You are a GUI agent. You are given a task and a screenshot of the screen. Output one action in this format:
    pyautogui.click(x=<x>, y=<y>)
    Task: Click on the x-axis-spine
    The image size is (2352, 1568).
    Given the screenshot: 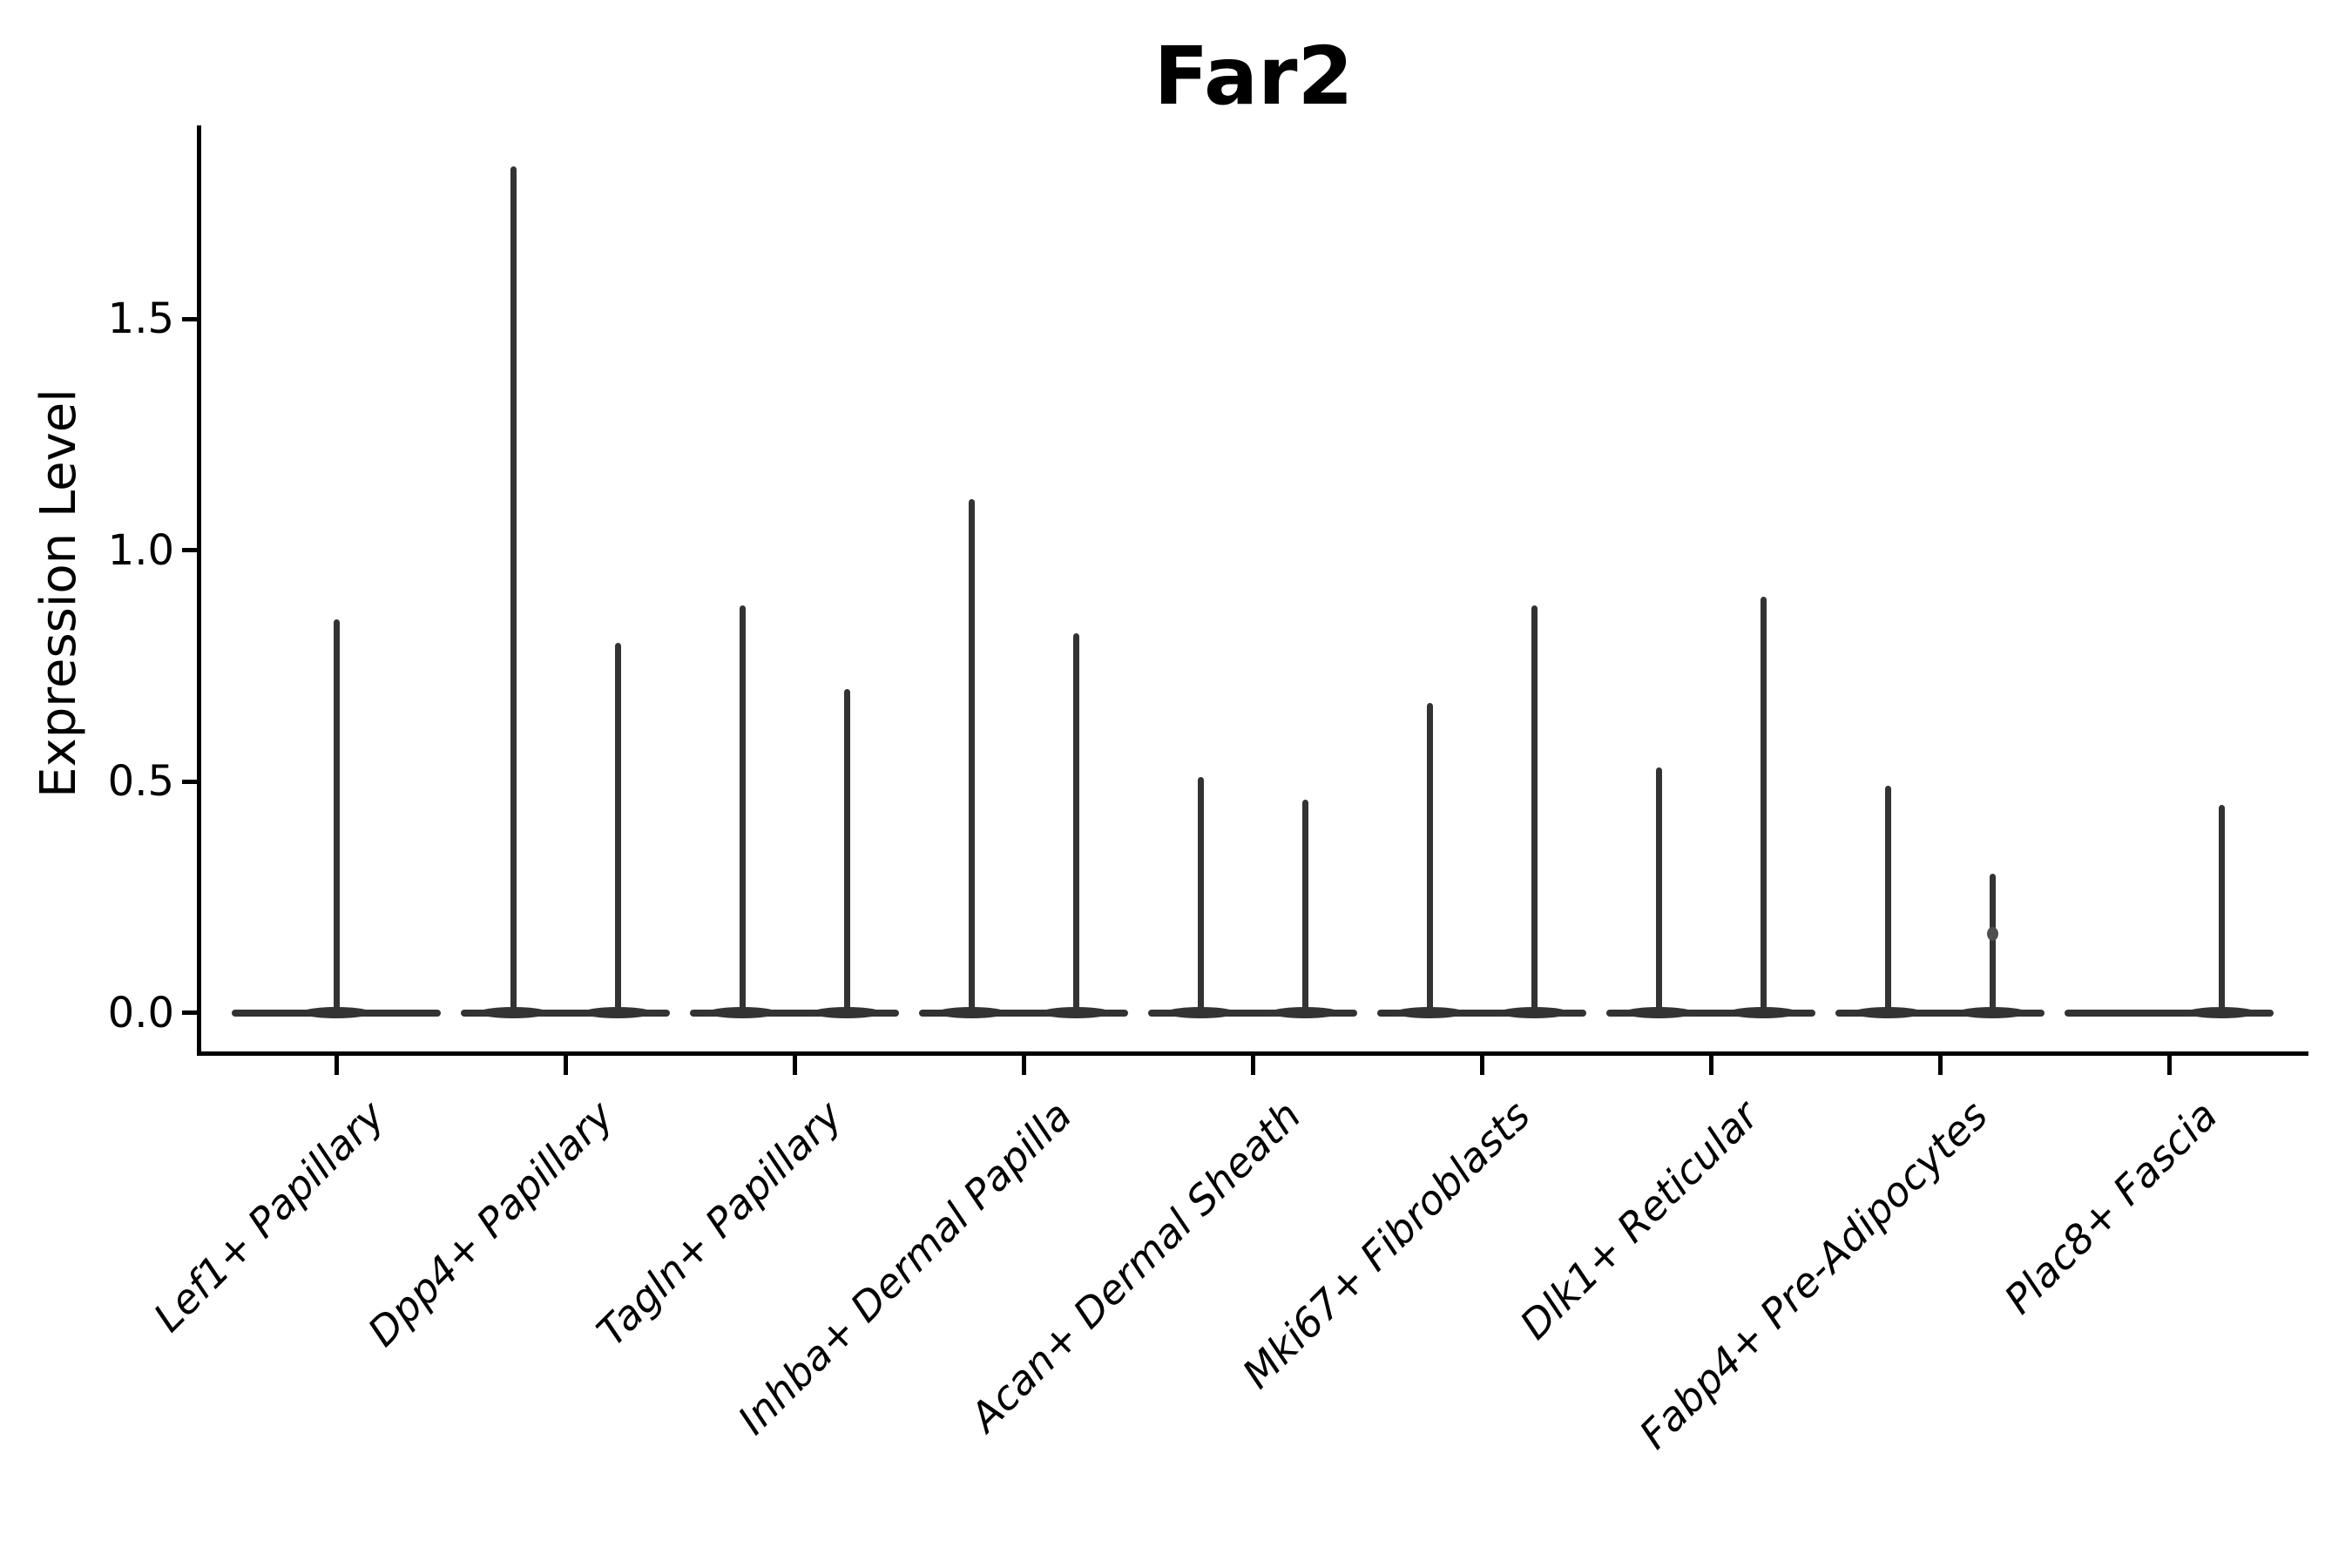 What is the action you would take?
    pyautogui.click(x=1252, y=1054)
    